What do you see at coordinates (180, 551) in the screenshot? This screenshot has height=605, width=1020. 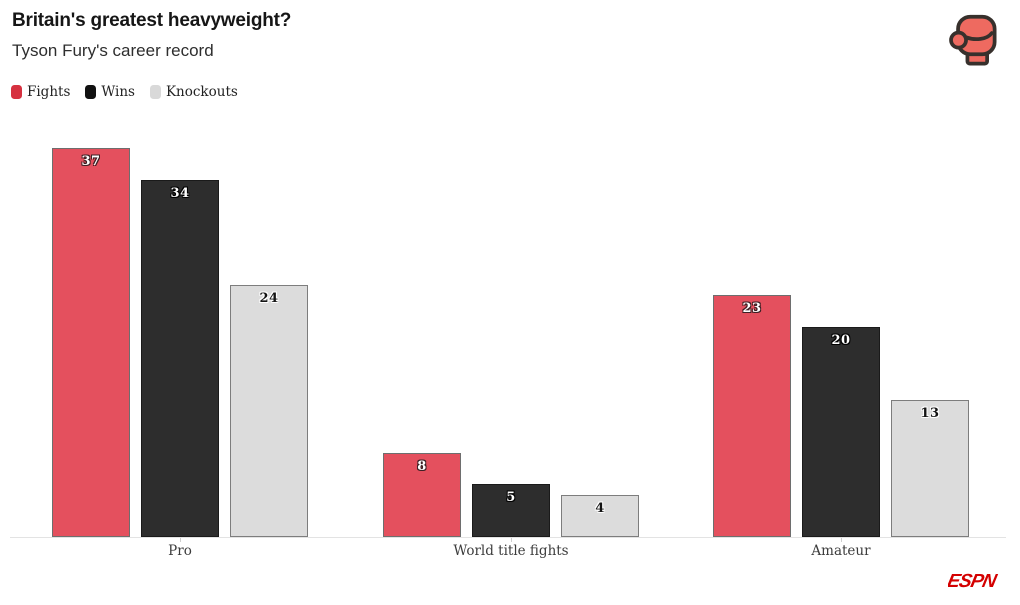 I see `x-axis-category-label: Pro` at bounding box center [180, 551].